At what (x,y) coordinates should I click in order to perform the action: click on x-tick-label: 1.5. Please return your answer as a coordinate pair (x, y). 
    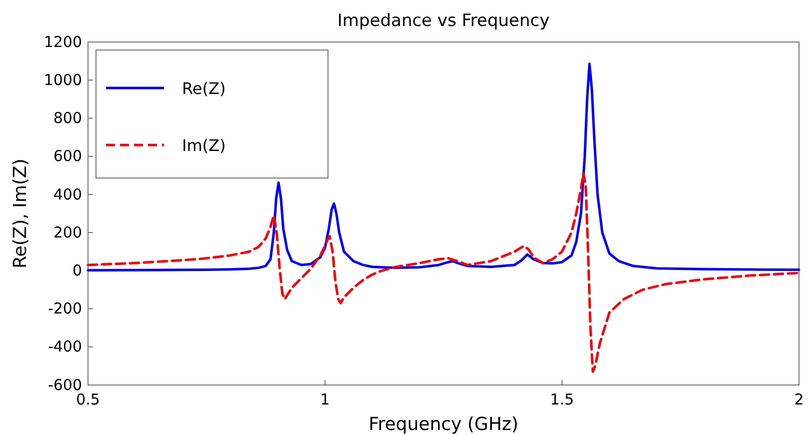
    Looking at the image, I should click on (562, 399).